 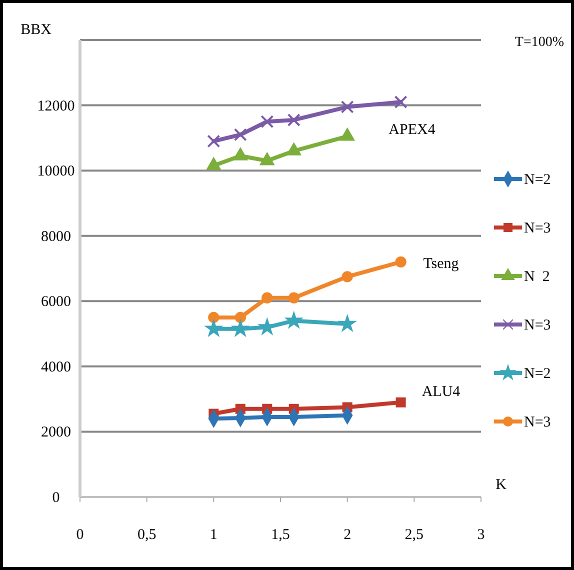 What do you see at coordinates (146, 535) in the screenshot?
I see `x-tick-label: 0,5` at bounding box center [146, 535].